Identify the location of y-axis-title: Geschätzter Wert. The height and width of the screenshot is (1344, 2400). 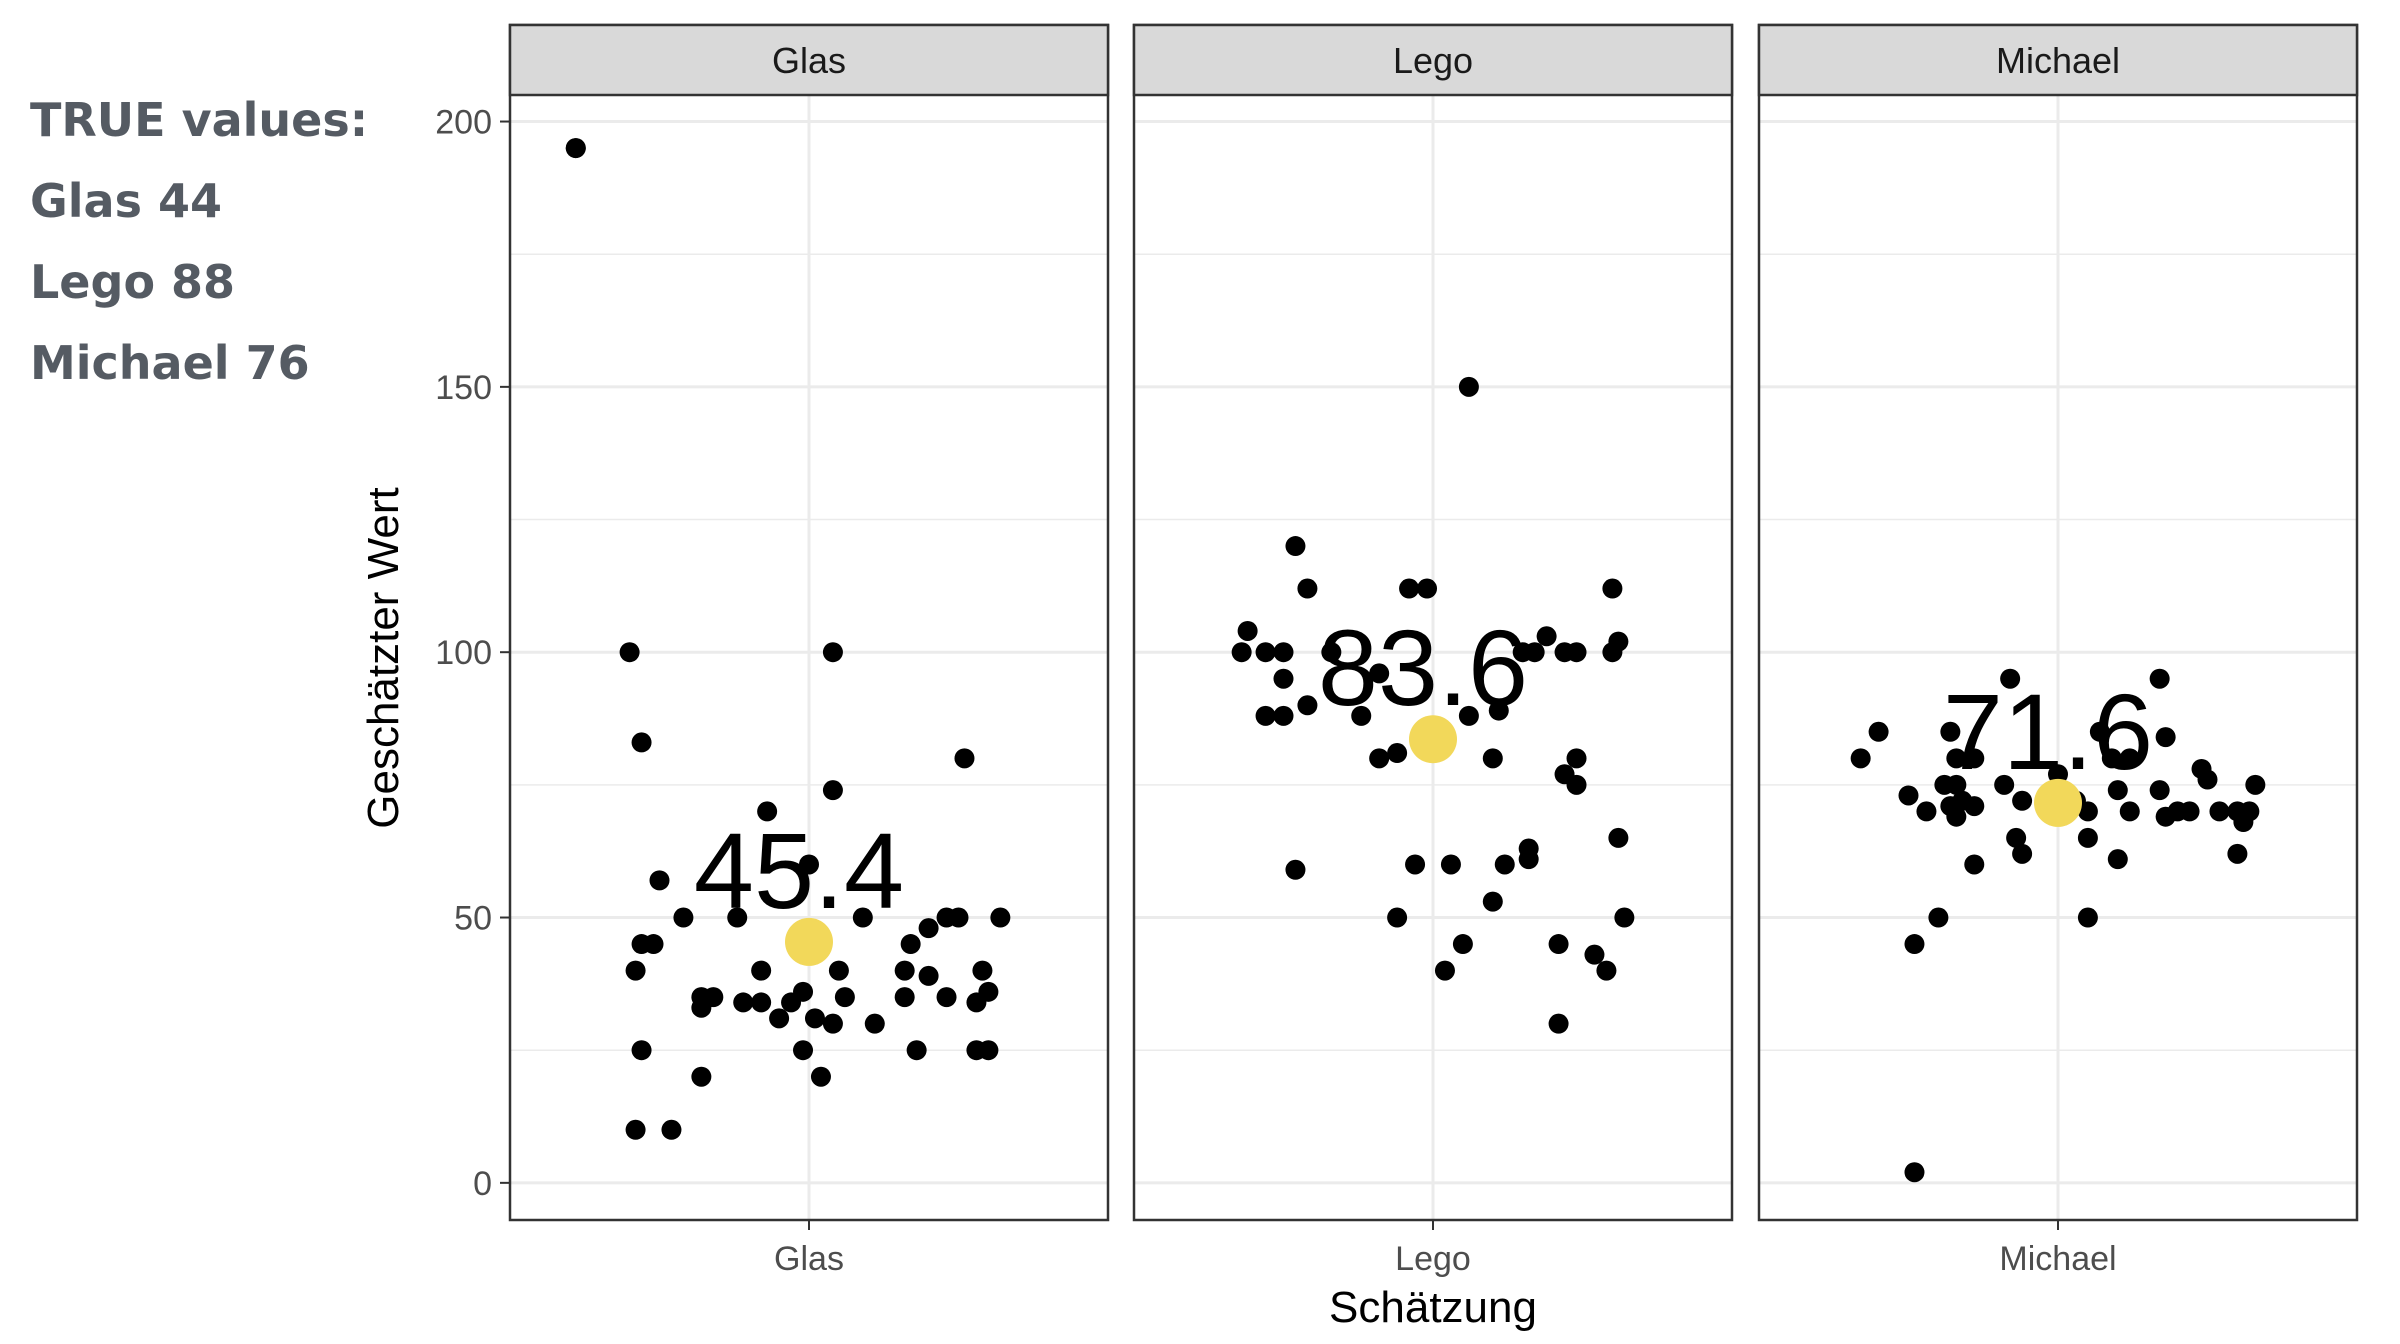
(383, 658).